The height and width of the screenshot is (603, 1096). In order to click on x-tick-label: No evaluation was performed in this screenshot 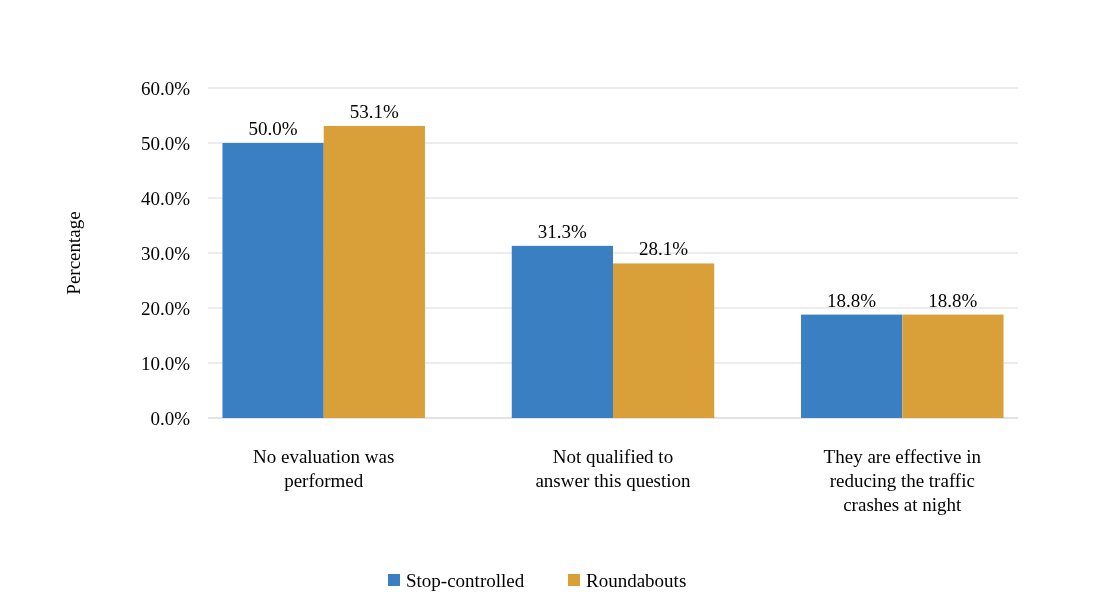, I will do `click(324, 468)`.